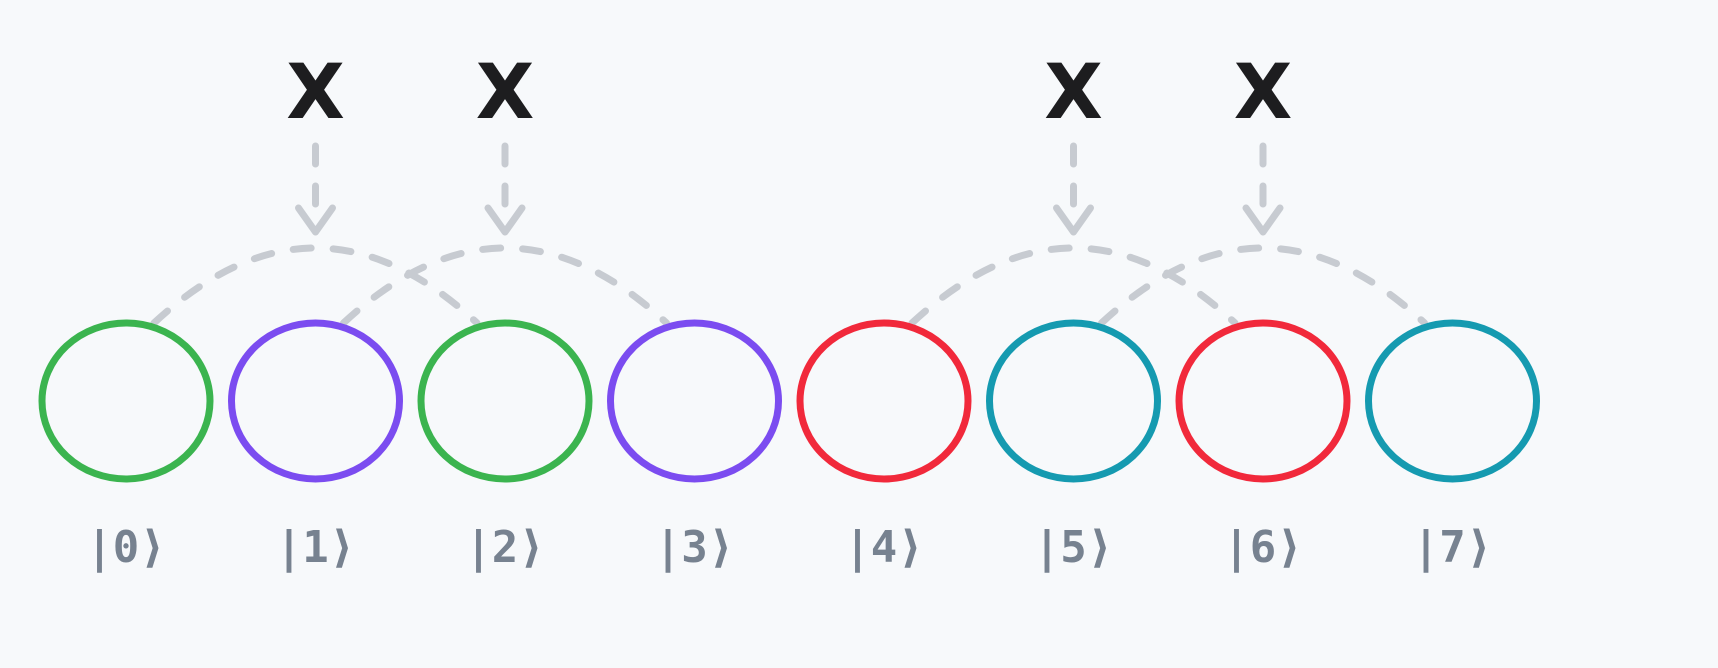 Image resolution: width=1718 pixels, height=668 pixels. I want to click on state-label-1: |1⟩, so click(315, 547).